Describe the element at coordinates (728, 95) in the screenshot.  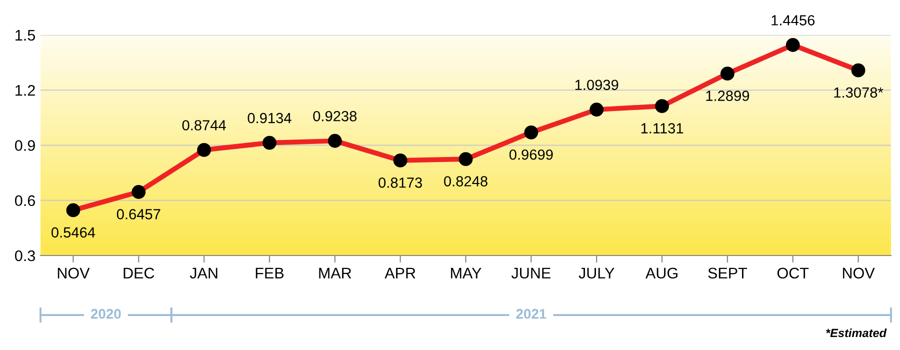
I see `data-label: 1.2899` at that location.